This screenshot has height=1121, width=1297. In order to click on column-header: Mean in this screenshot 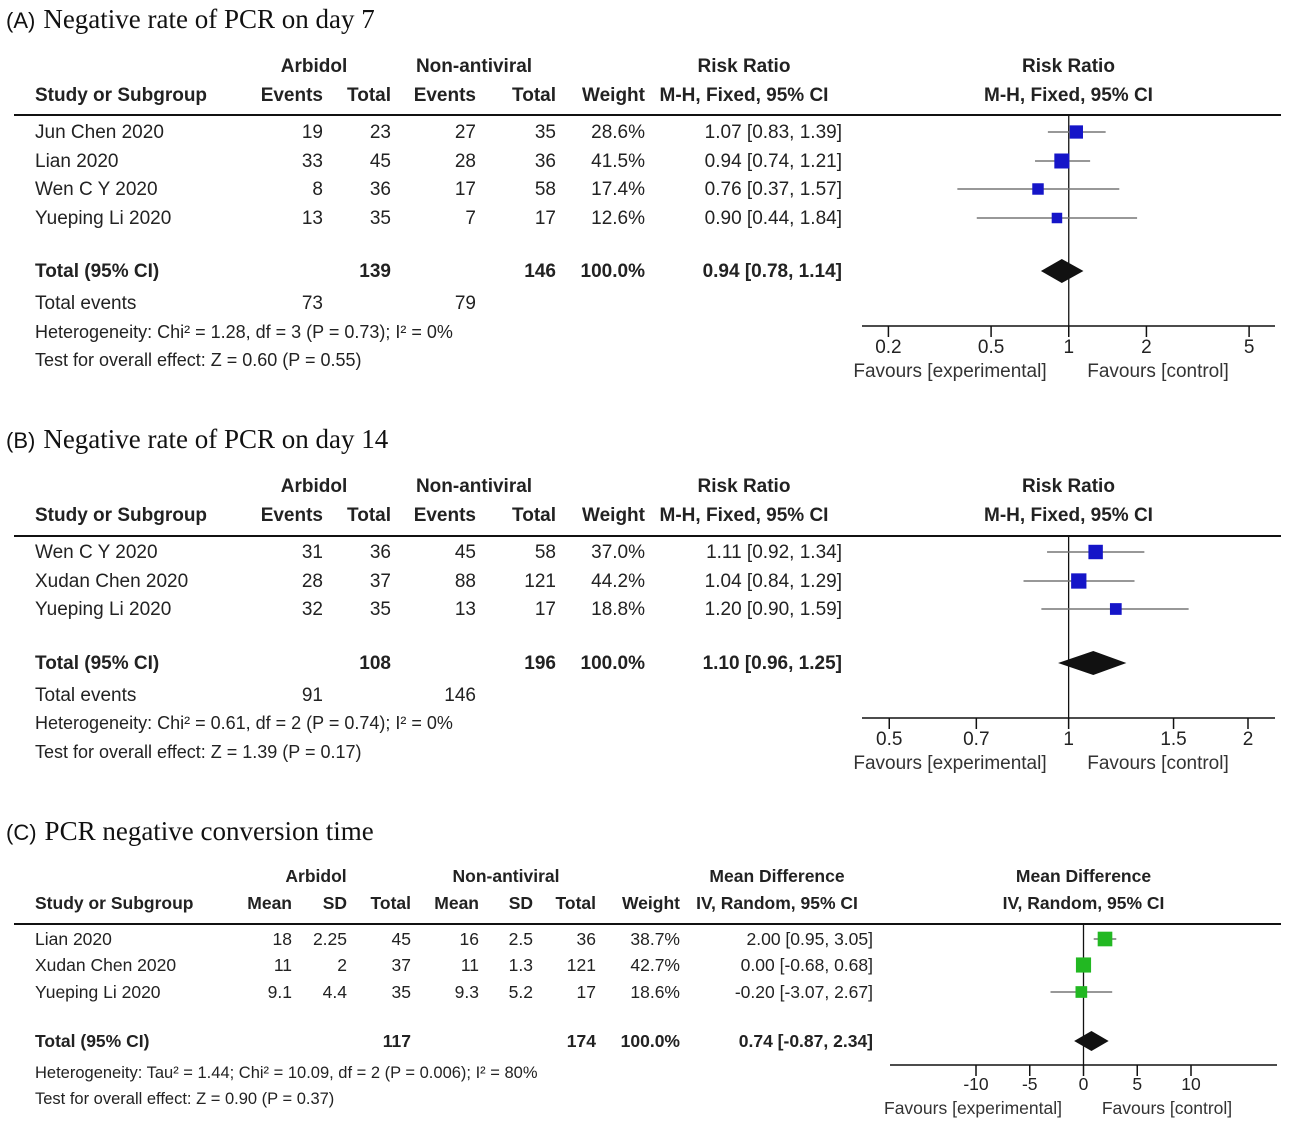, I will do `click(456, 903)`.